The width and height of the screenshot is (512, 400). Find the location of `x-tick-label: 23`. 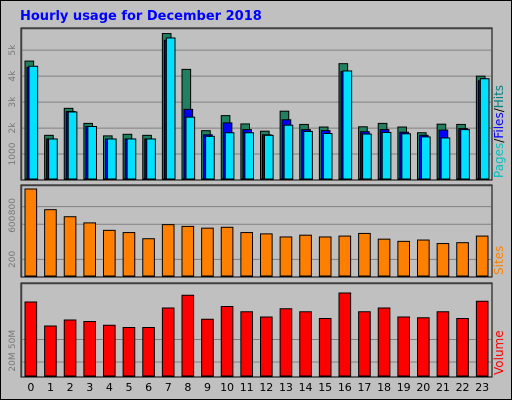

x-tick-label: 23 is located at coordinates (482, 387).